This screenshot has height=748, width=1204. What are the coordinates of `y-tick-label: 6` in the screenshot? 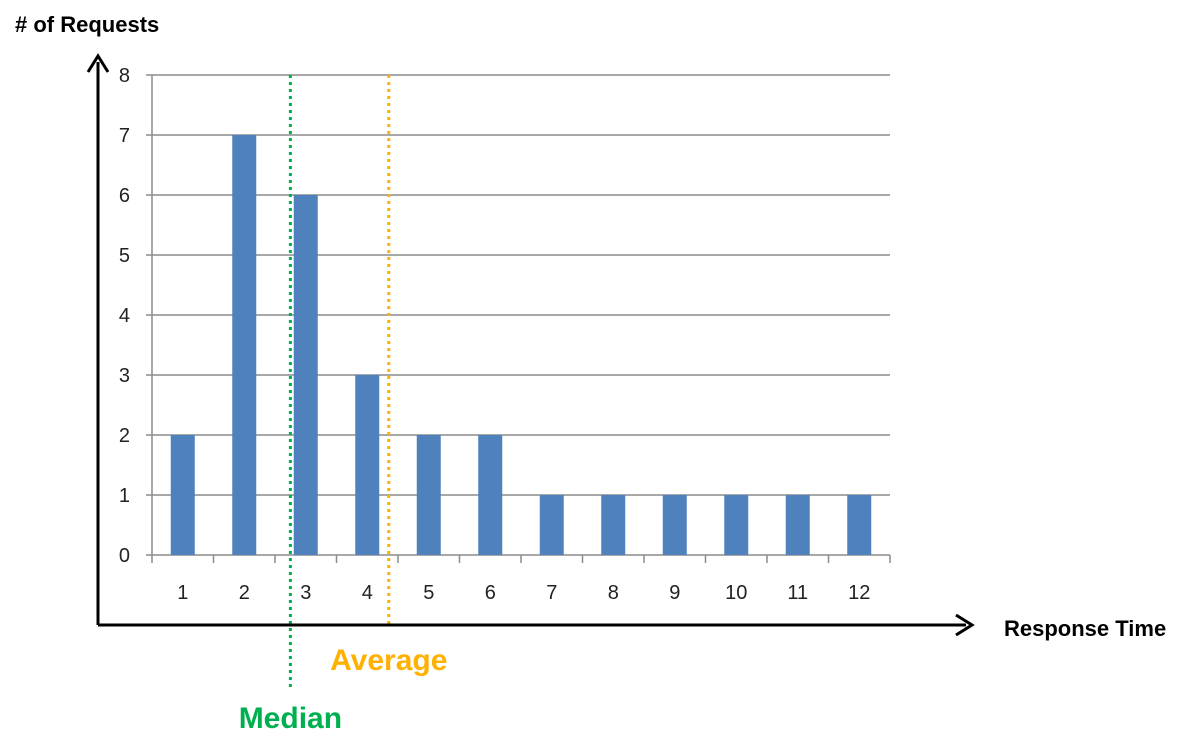 It's located at (124, 196).